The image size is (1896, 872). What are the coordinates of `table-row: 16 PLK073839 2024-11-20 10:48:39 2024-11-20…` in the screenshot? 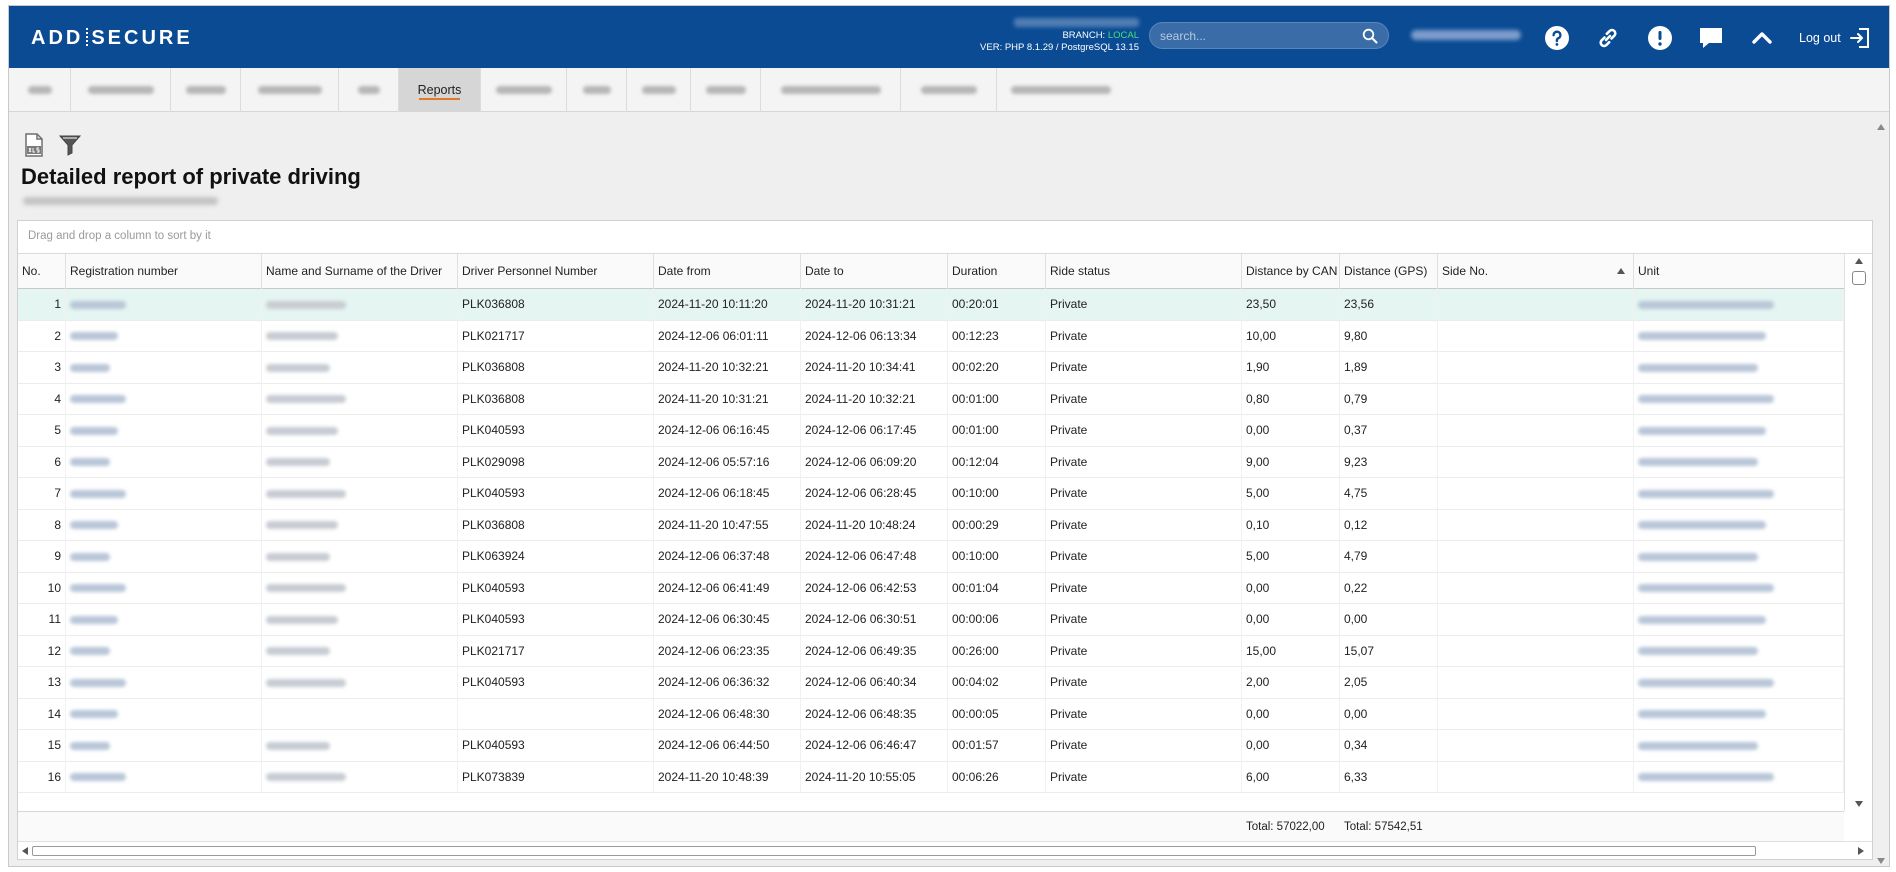 It's located at (931, 777).